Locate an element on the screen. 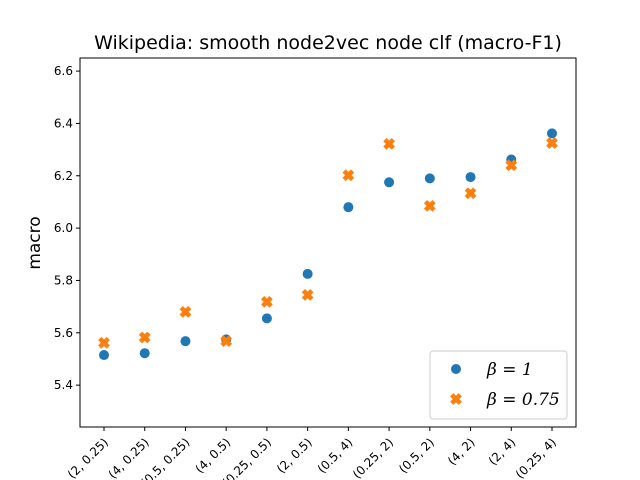 This screenshot has width=640, height=480. y-tick-label: 6.6 is located at coordinates (63, 71).